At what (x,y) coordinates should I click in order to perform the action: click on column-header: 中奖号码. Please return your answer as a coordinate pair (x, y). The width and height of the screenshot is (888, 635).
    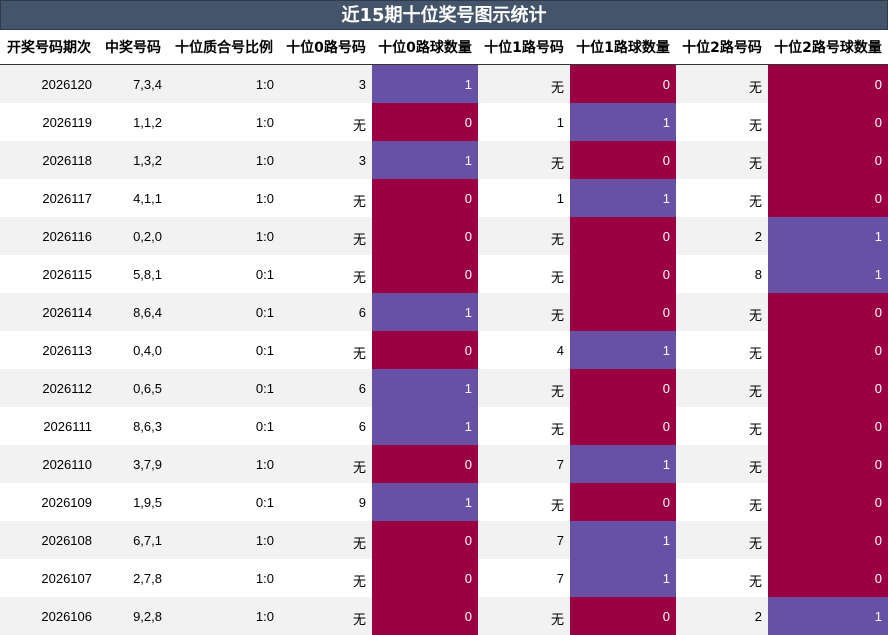
    Looking at the image, I should click on (133, 47).